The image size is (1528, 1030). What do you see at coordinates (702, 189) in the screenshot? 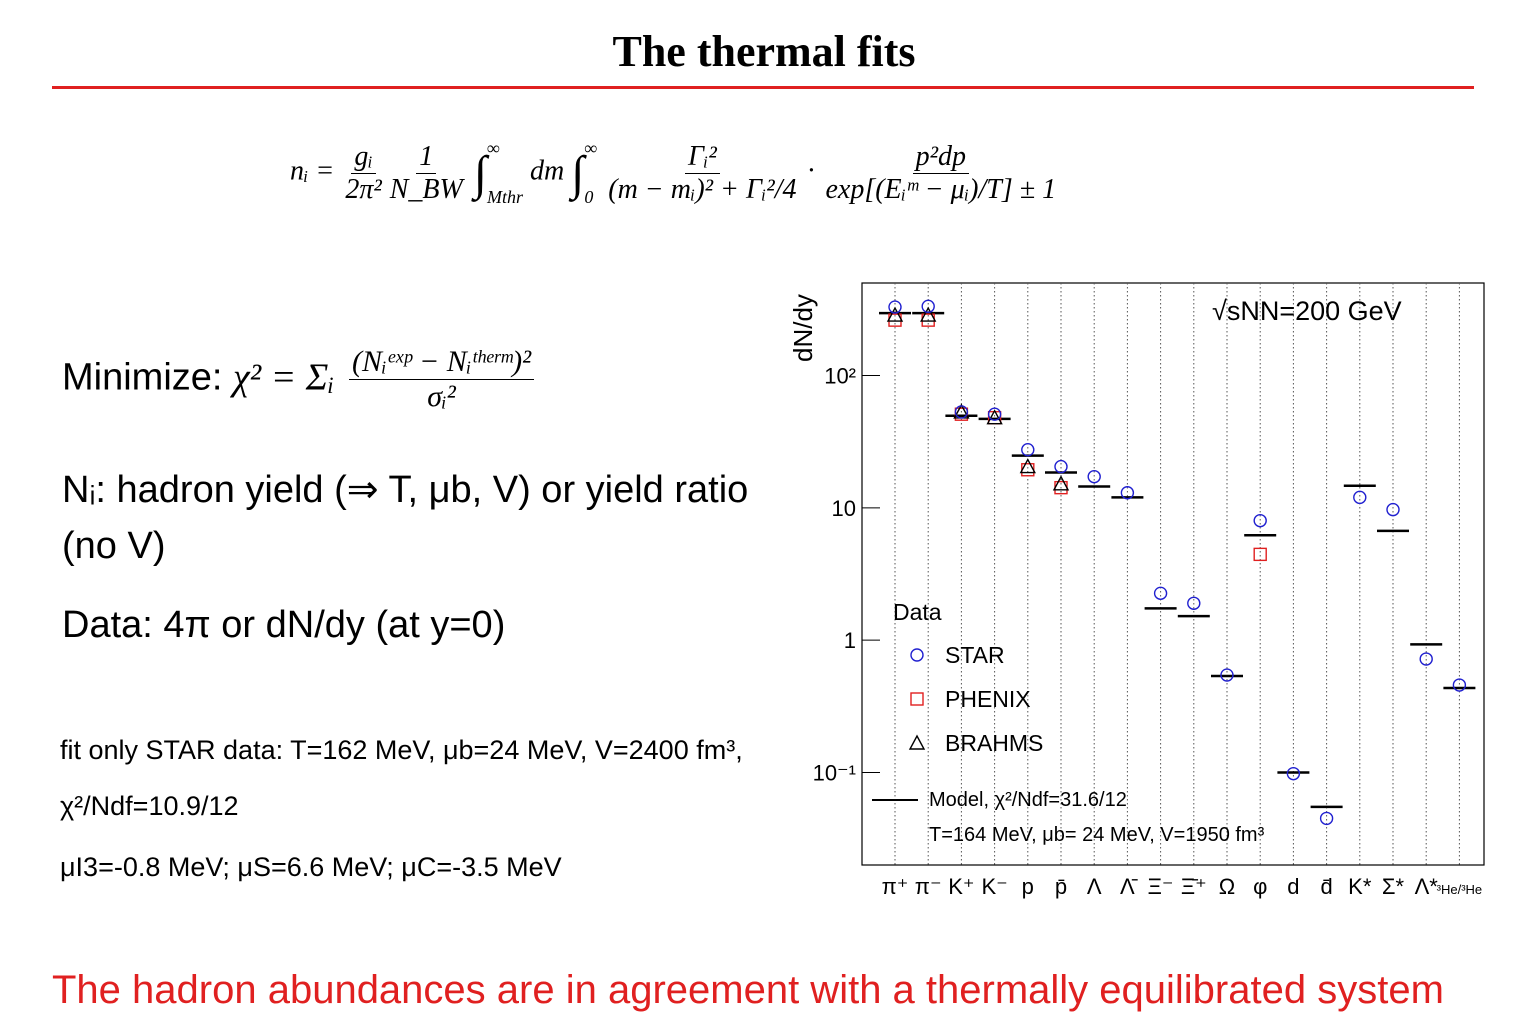
I see `denominator: (m − mᵢ)² + Γᵢ²/4` at bounding box center [702, 189].